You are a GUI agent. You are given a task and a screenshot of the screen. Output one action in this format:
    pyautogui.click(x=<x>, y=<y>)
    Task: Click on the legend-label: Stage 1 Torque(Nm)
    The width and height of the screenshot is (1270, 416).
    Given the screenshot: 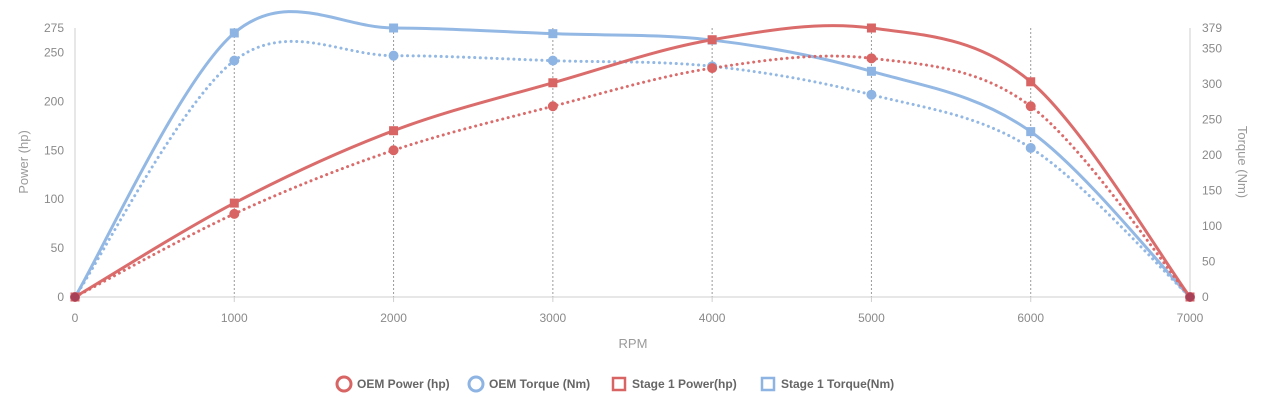 What is the action you would take?
    pyautogui.click(x=837, y=384)
    